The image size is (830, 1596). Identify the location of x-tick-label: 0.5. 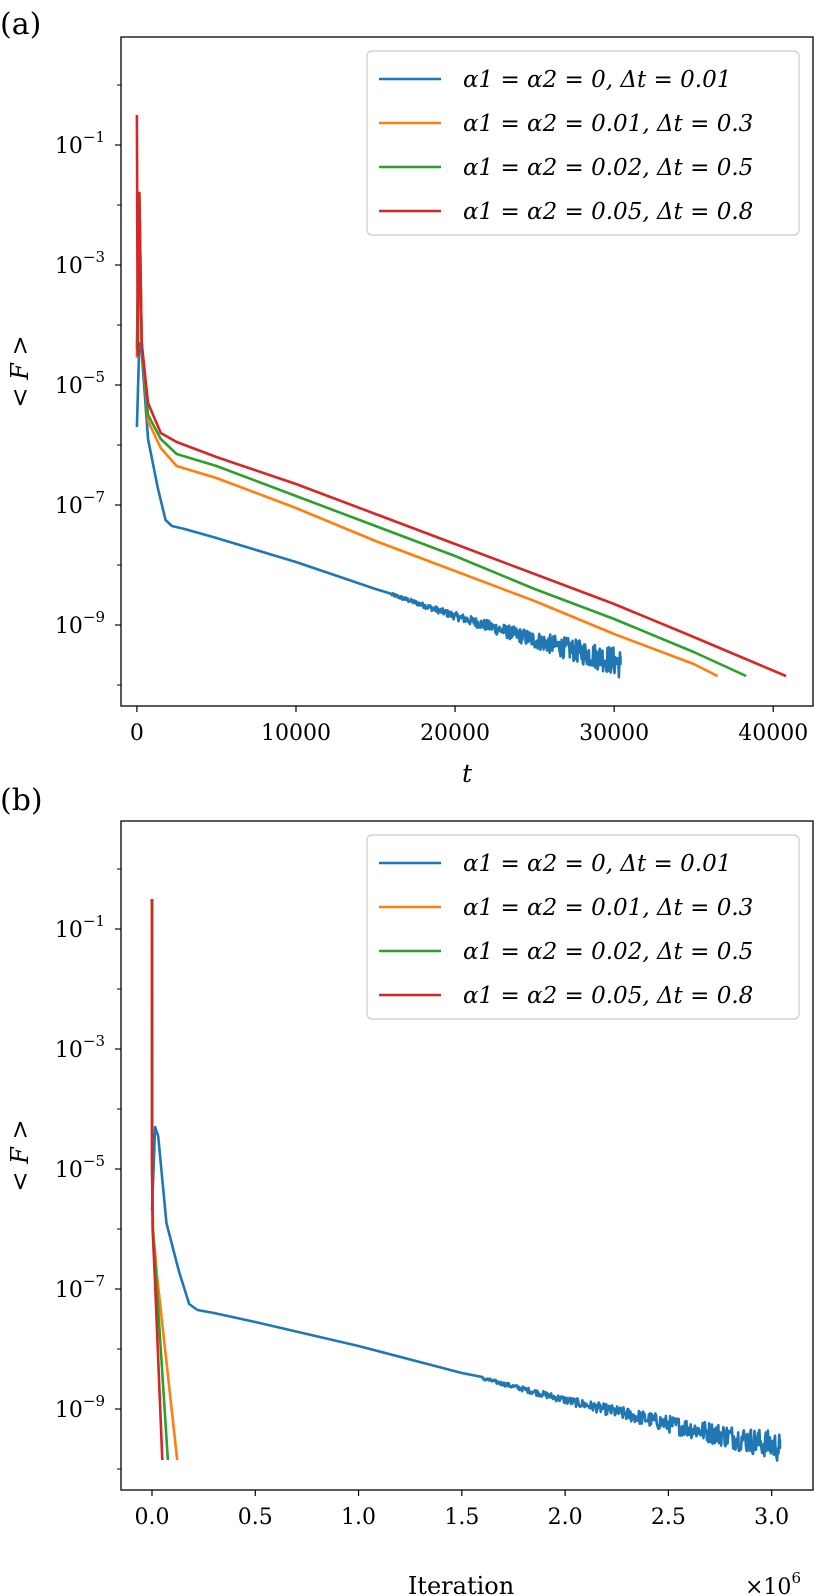
(255, 1517).